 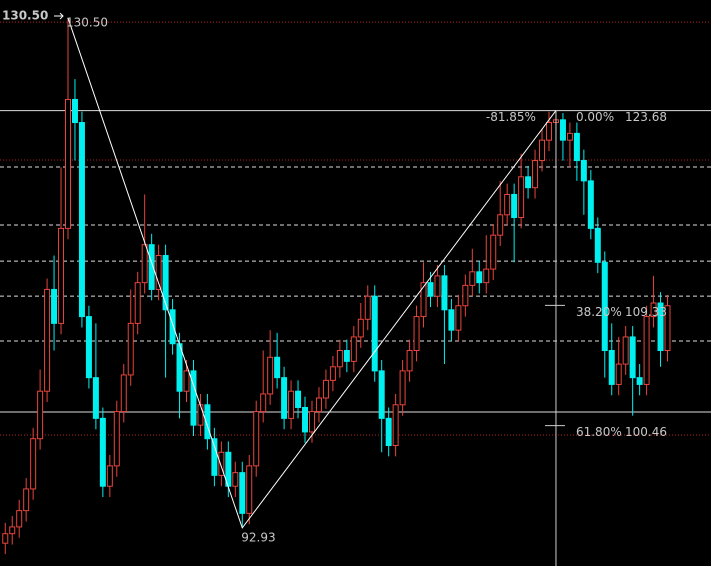 I want to click on arrow, so click(x=59, y=16).